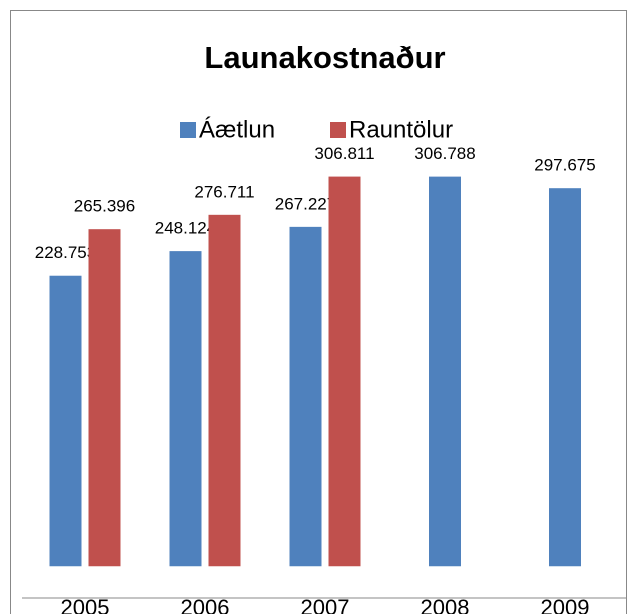  What do you see at coordinates (224, 191) in the screenshot?
I see `data-label: 276.711` at bounding box center [224, 191].